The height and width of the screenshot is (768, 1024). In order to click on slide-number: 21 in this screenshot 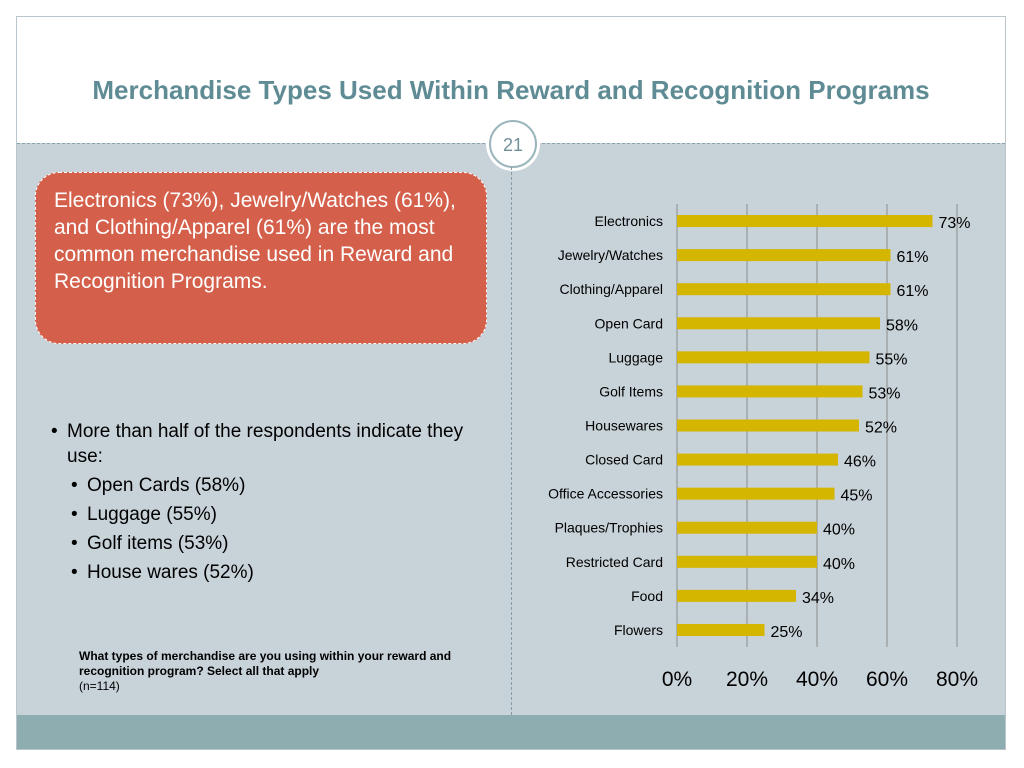, I will do `click(513, 144)`.